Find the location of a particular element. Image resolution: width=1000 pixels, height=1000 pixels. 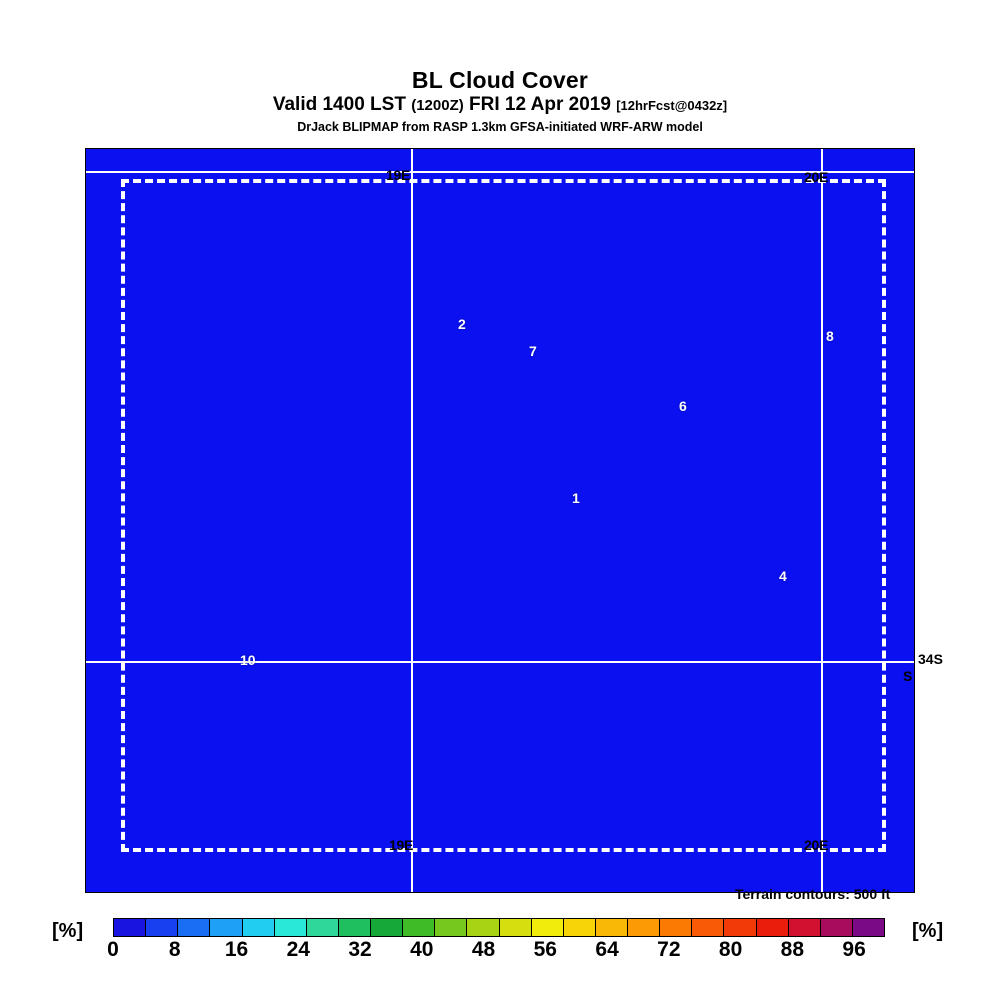

valid-prefix: Valid 1400 LST is located at coordinates (339, 104).